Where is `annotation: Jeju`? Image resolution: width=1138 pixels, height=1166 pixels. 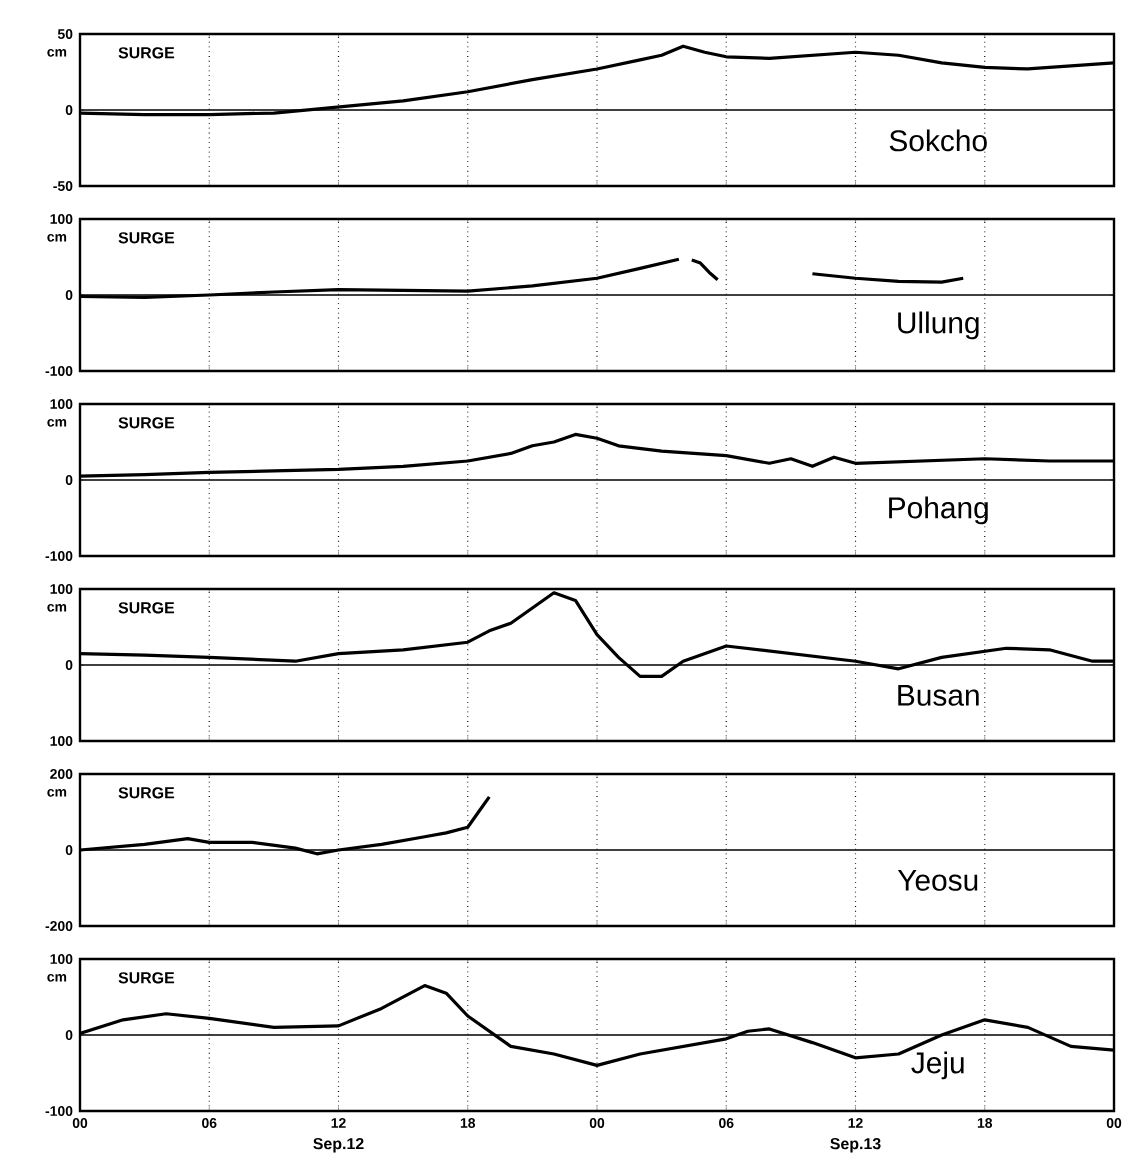
annotation: Jeju is located at coordinates (937, 1065).